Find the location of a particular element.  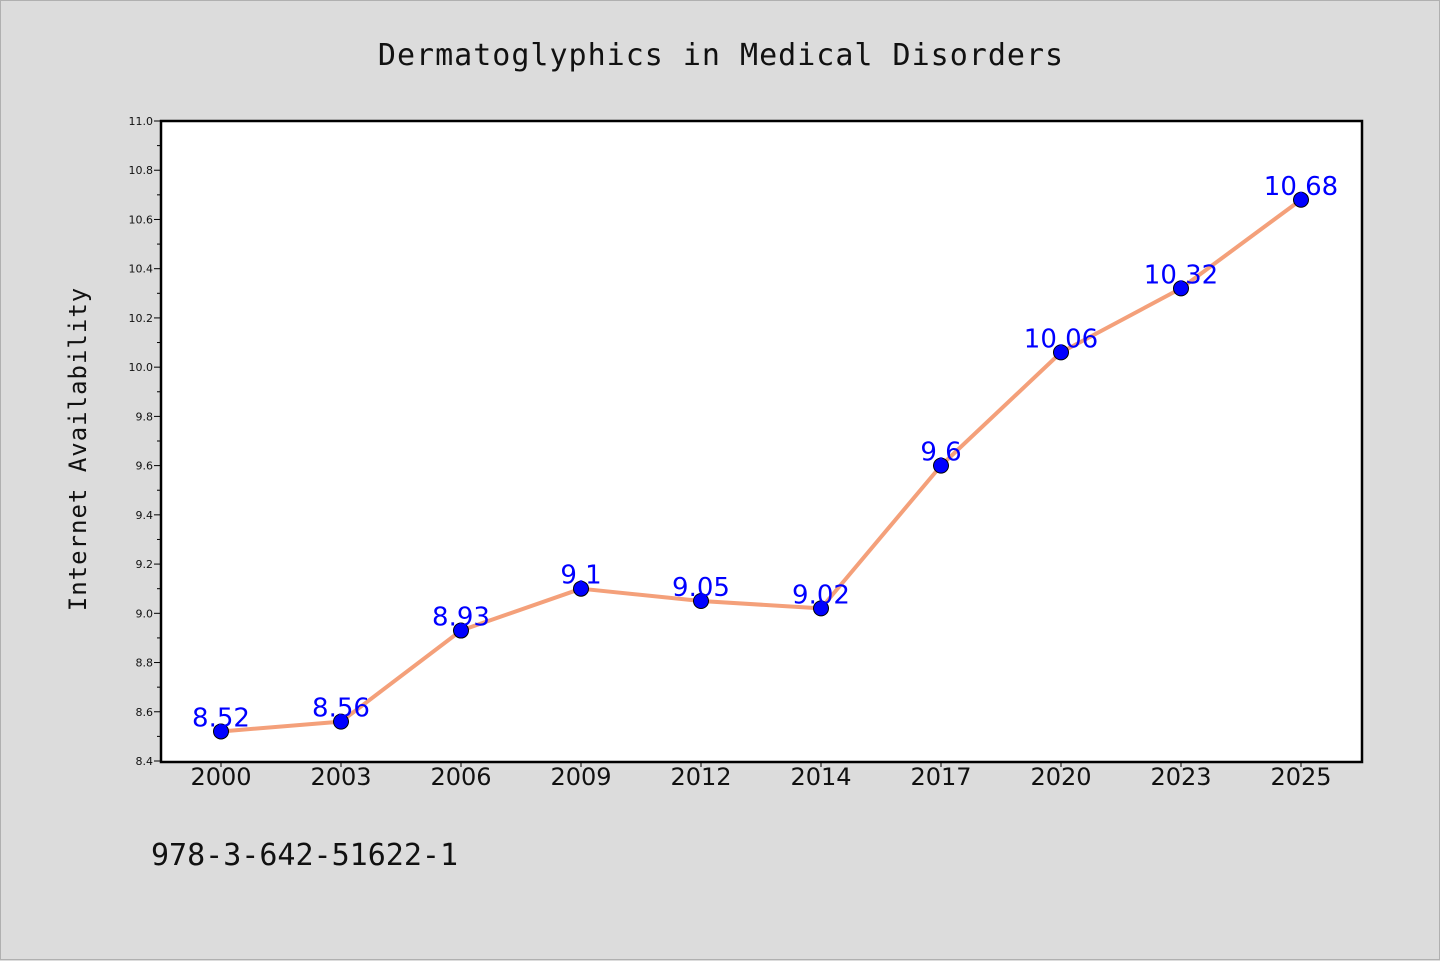

y-tick-label: 11.0 is located at coordinates (141, 121).